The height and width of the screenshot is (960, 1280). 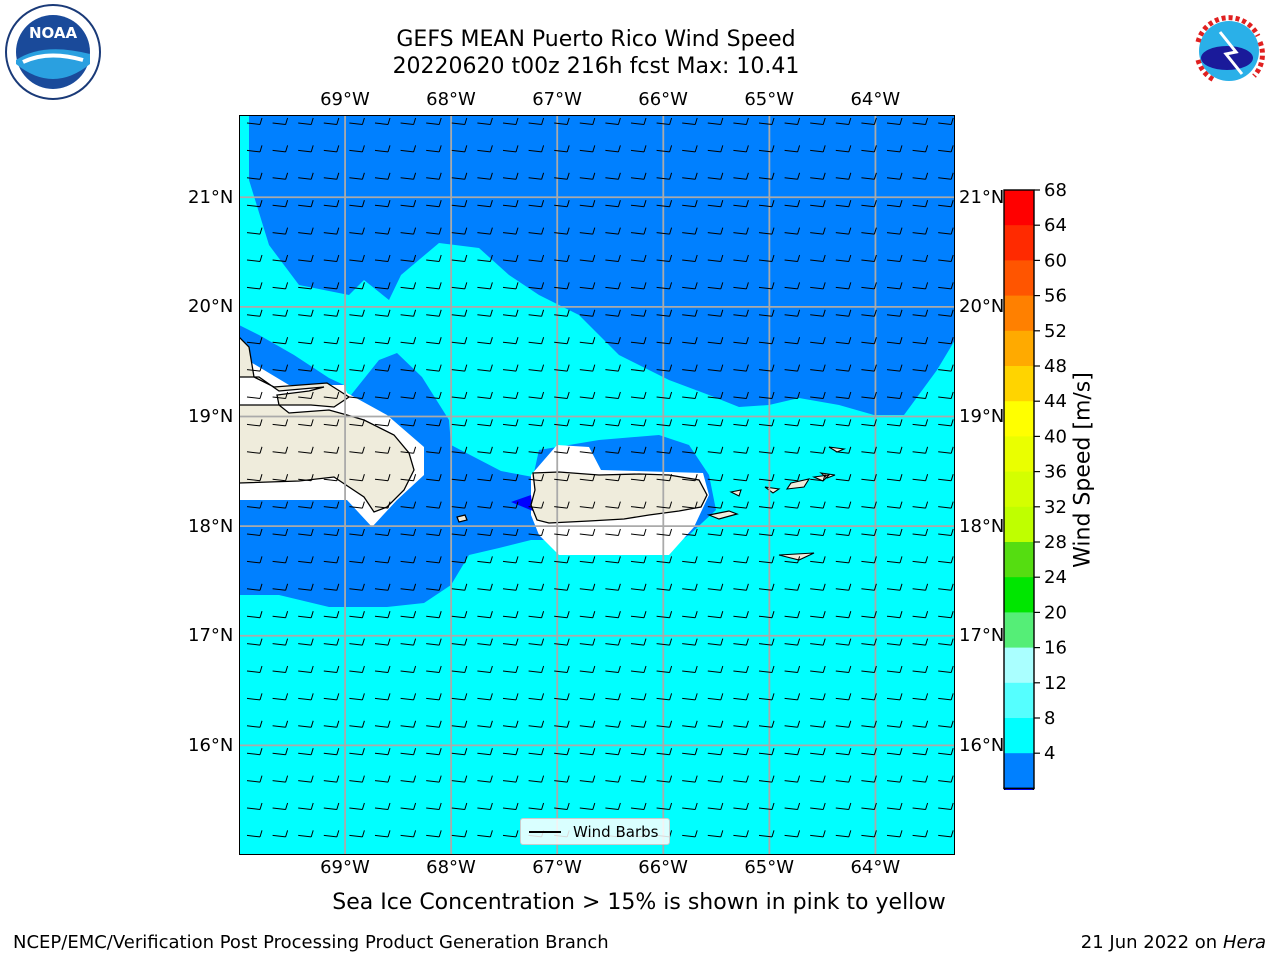 I want to click on lat-label-left: 20°N, so click(x=211, y=307).